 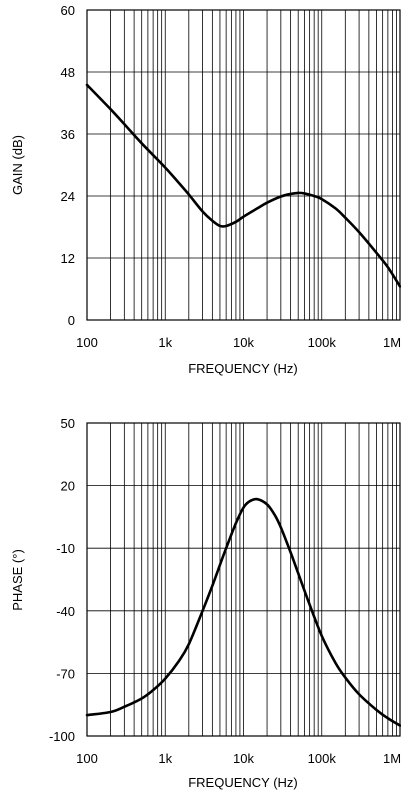 I want to click on phase-x-tick-label: 1k, so click(x=165, y=758).